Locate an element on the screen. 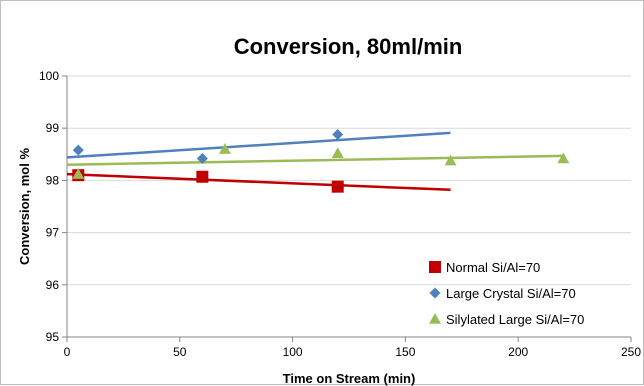 This screenshot has height=386, width=644. data-markers is located at coordinates (321, 160).